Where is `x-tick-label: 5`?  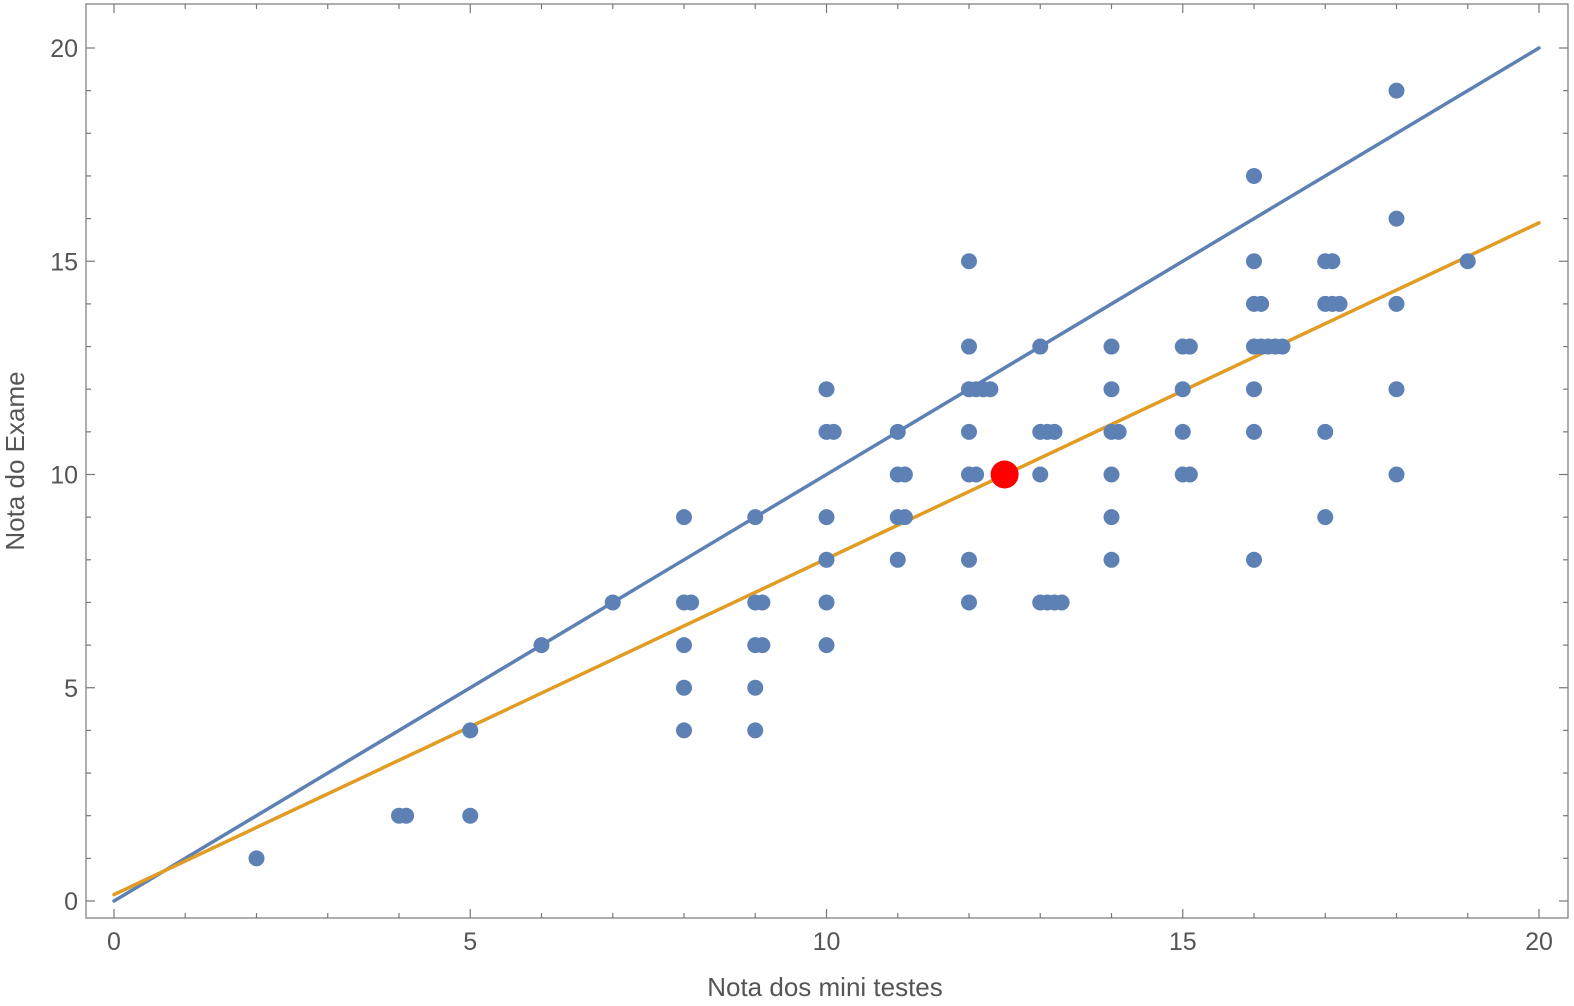
x-tick-label: 5 is located at coordinates (470, 942).